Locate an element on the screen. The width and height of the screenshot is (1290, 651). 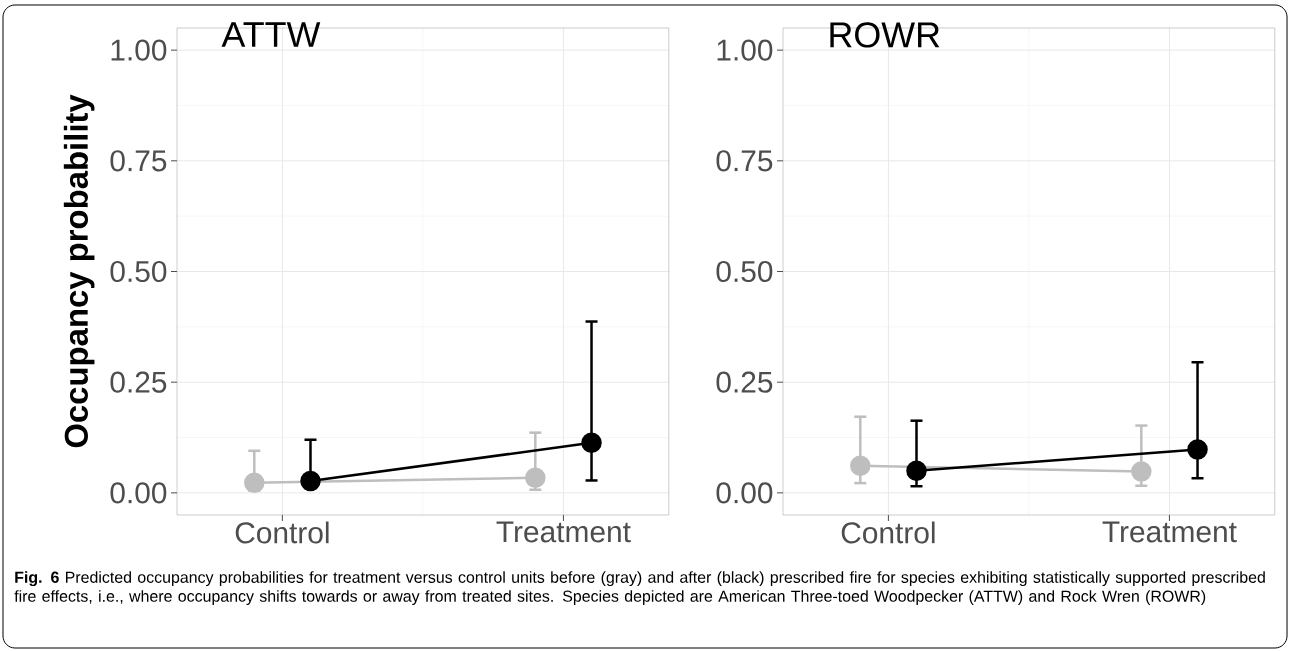
chart-title: ATTW is located at coordinates (271, 34).